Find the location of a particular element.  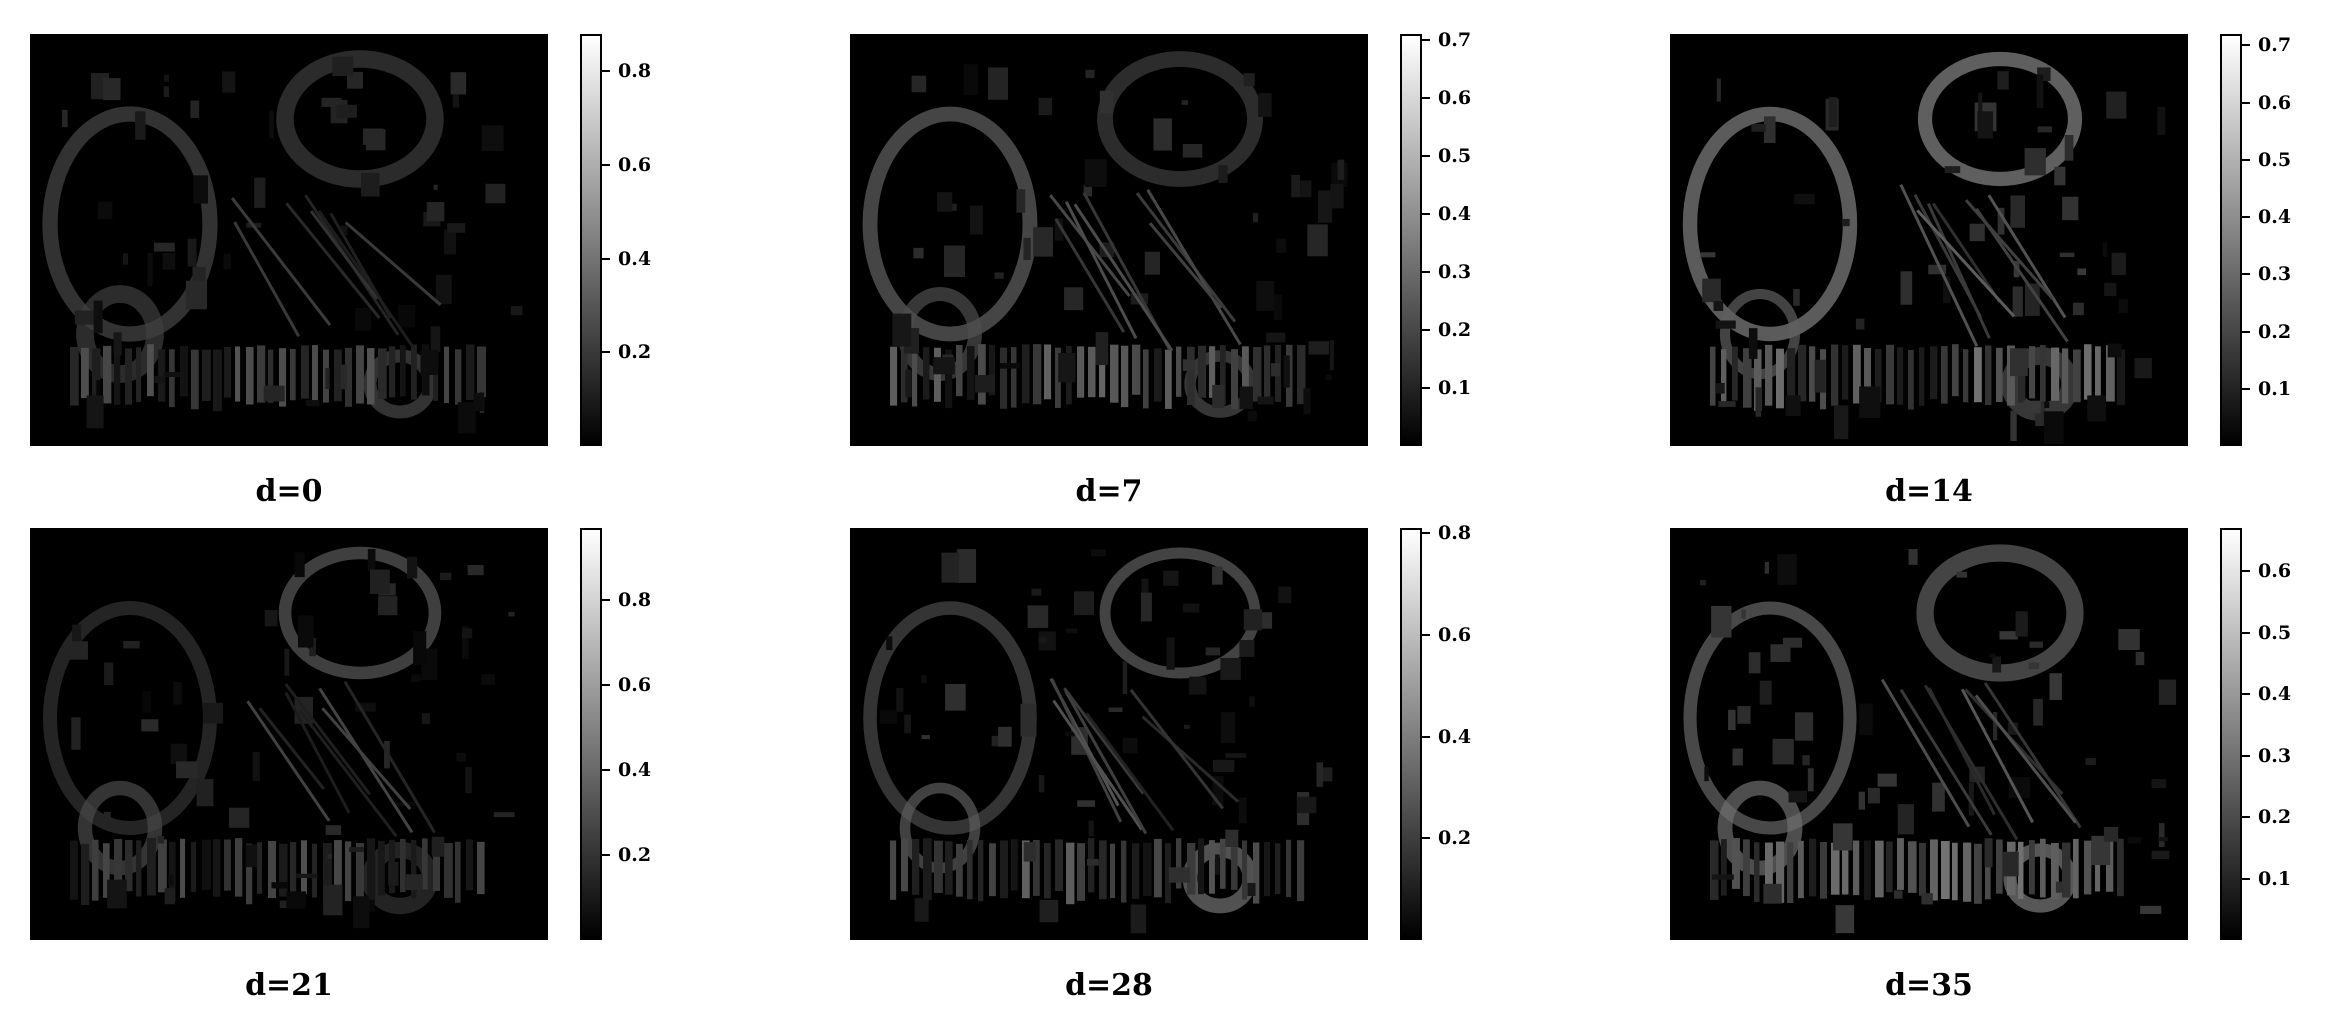

heatmap-panel: 0.2 0.4 0.6 0.8 d=0 is located at coordinates (380, 274).